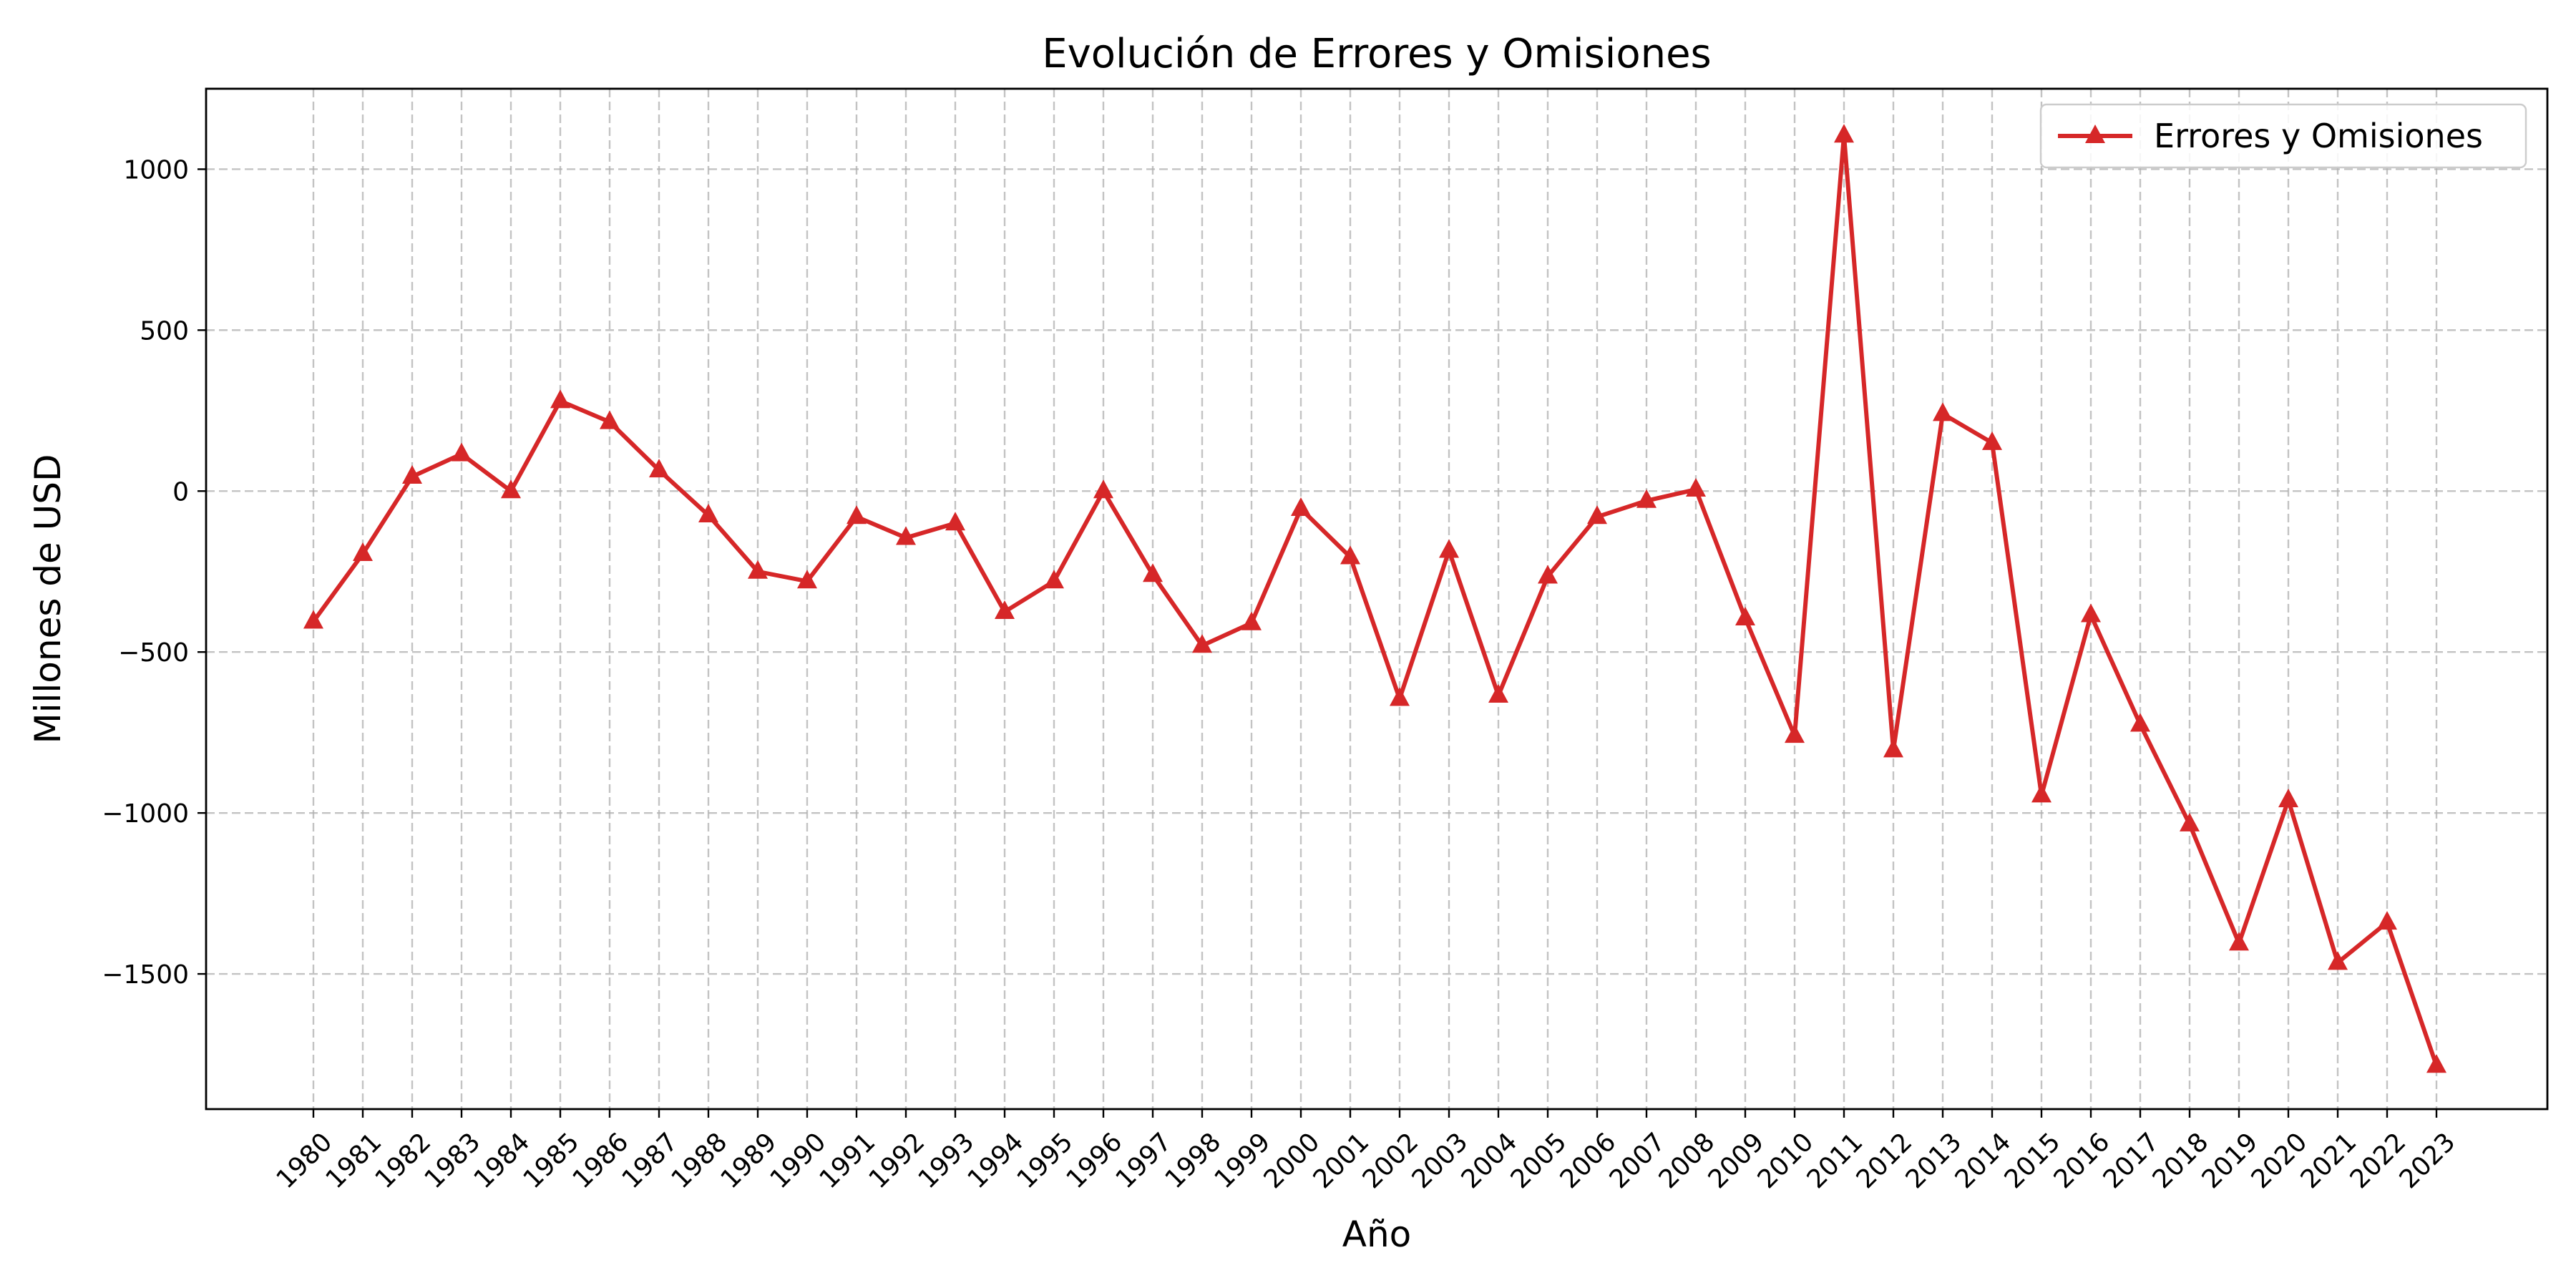 The height and width of the screenshot is (1288, 2576). I want to click on y-tick-label: 500, so click(164, 331).